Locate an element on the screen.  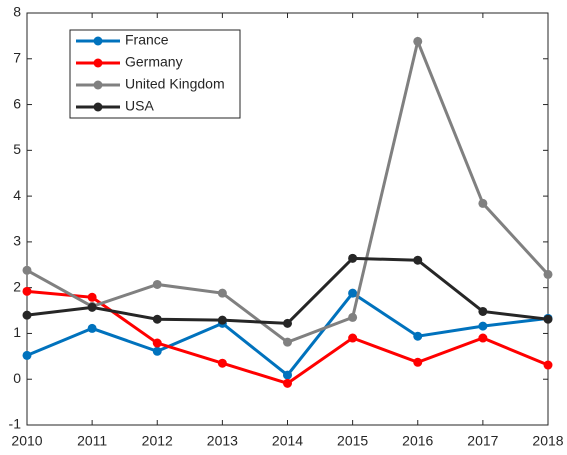
y-tick-label: 7 is located at coordinates (17, 57).